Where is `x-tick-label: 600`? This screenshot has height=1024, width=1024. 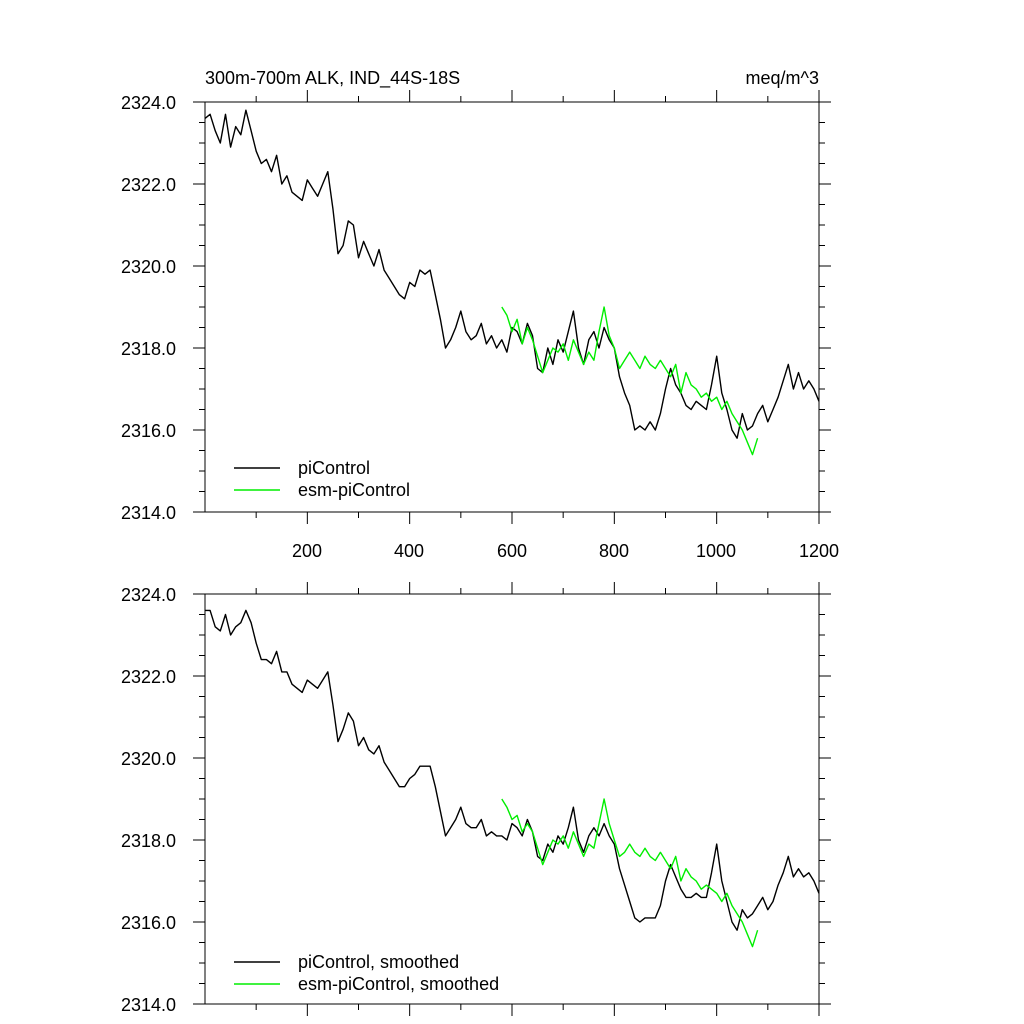
x-tick-label: 600 is located at coordinates (512, 551).